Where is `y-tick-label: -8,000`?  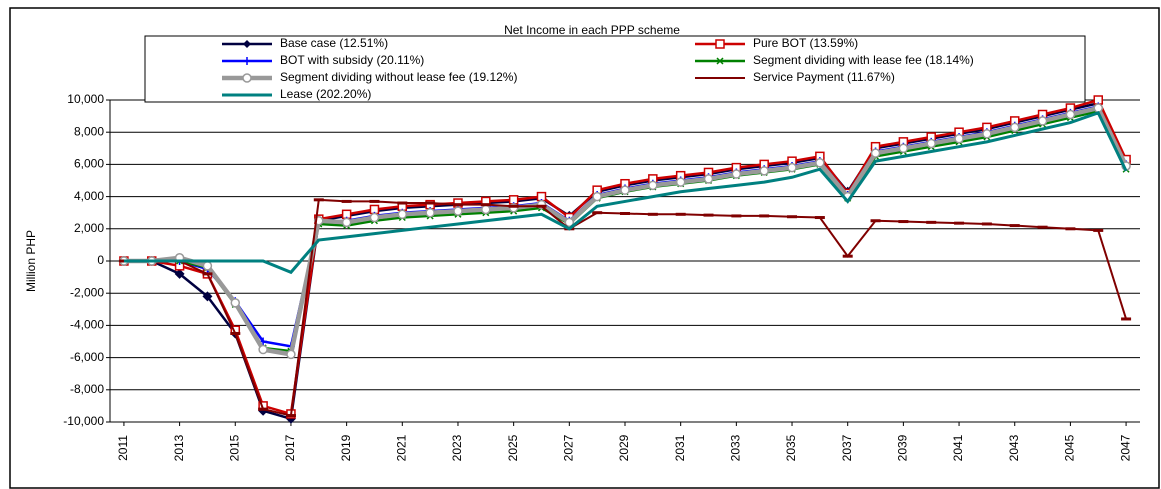
y-tick-label: -8,000 is located at coordinates (87, 389).